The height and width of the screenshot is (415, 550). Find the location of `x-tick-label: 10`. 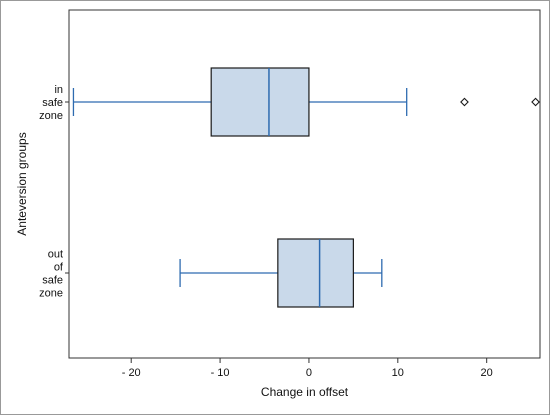

x-tick-label: 10 is located at coordinates (398, 373).